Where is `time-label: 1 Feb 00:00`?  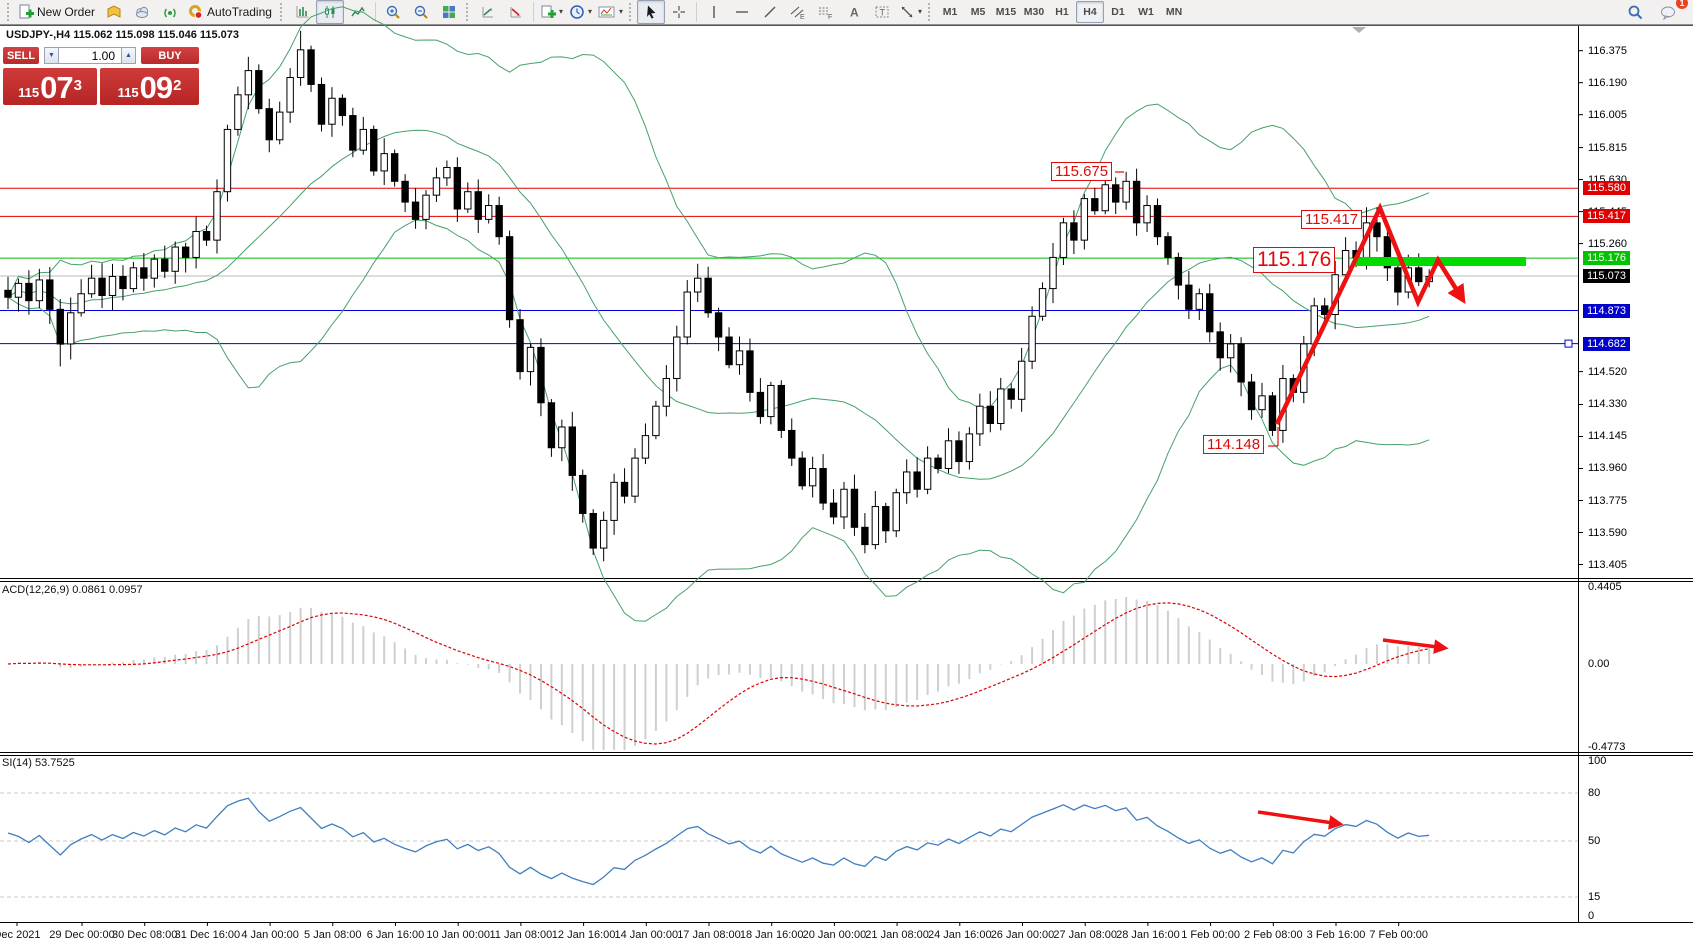 time-label: 1 Feb 00:00 is located at coordinates (1210, 935).